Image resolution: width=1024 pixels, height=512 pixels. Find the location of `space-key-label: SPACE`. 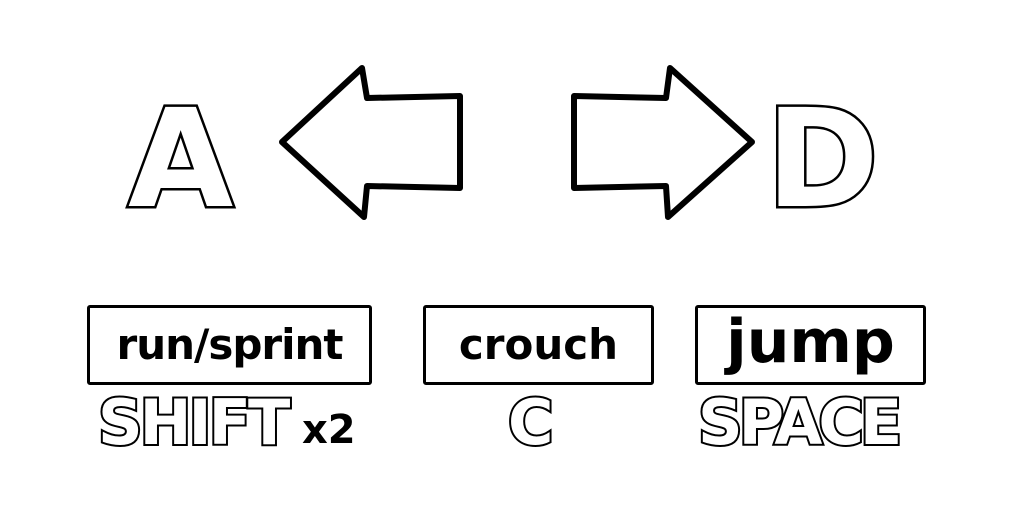

space-key-label: SPACE is located at coordinates (800, 422).